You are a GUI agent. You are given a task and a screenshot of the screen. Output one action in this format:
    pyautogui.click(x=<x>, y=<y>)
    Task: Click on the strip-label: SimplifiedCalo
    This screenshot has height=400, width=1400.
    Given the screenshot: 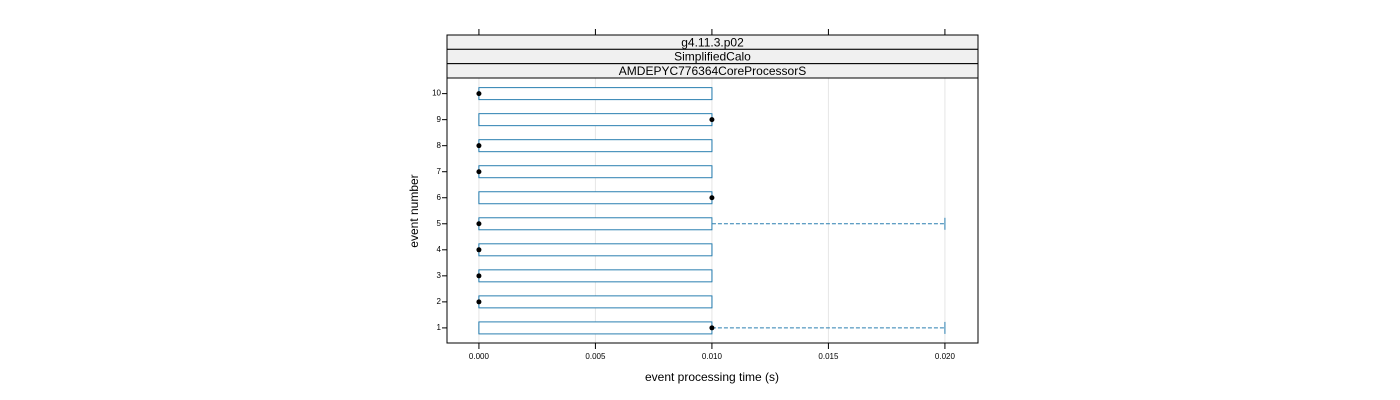 What is the action you would take?
    pyautogui.click(x=712, y=57)
    